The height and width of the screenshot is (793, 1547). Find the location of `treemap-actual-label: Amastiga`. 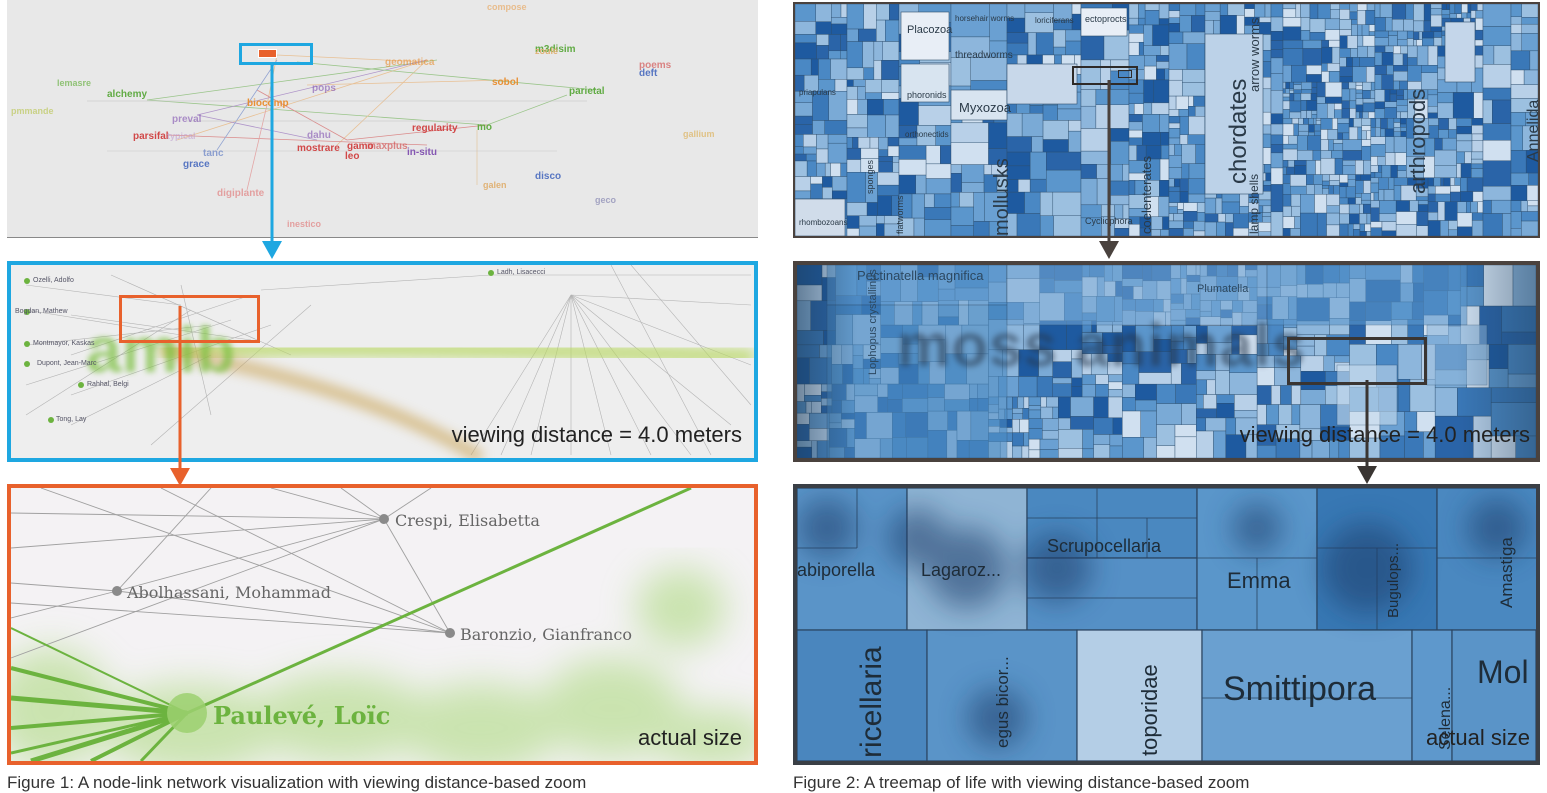

treemap-actual-label: Amastiga is located at coordinates (1506, 572).